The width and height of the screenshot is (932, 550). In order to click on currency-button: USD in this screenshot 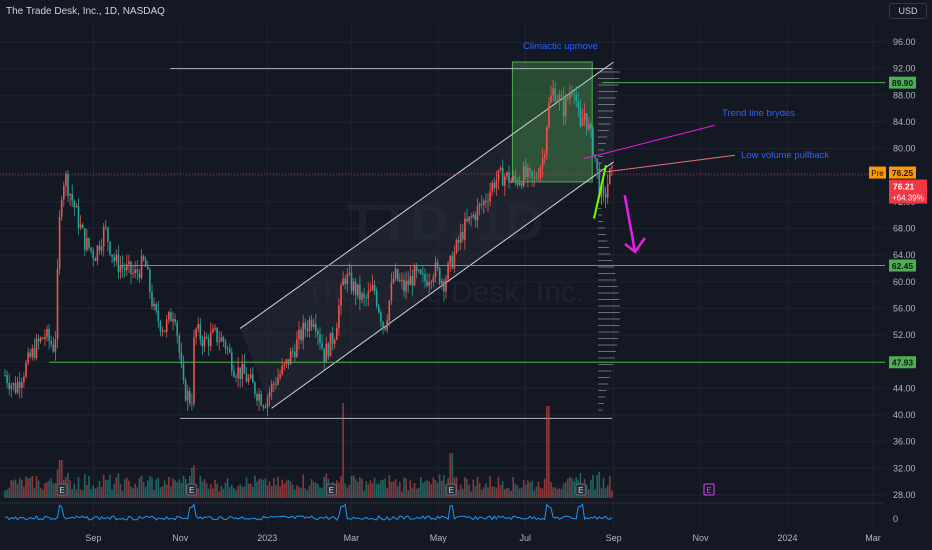, I will do `click(908, 11)`.